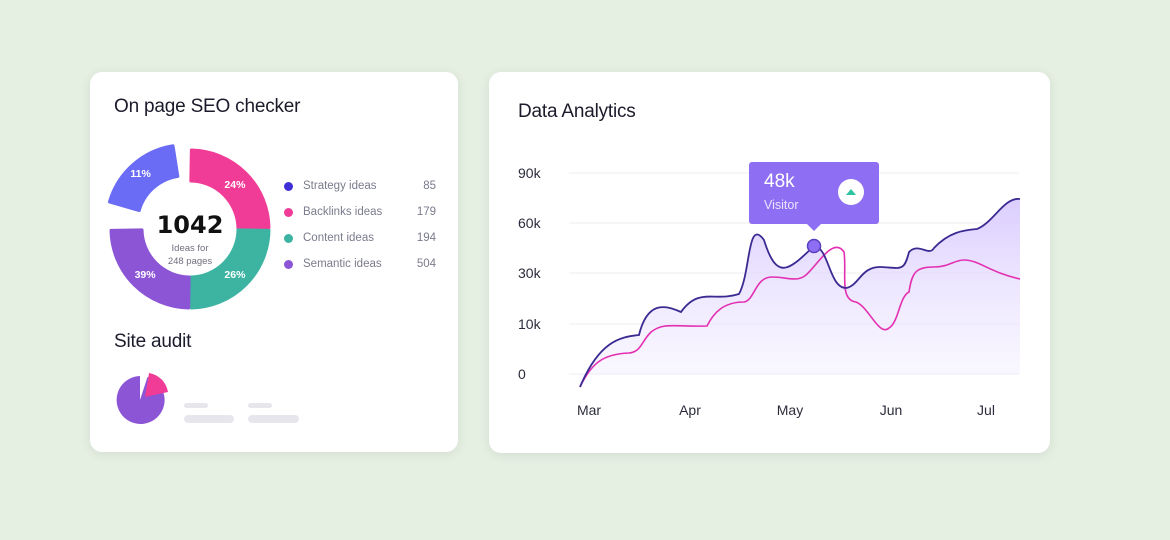  I want to click on legend-label: Backlinks ideas, so click(343, 212).